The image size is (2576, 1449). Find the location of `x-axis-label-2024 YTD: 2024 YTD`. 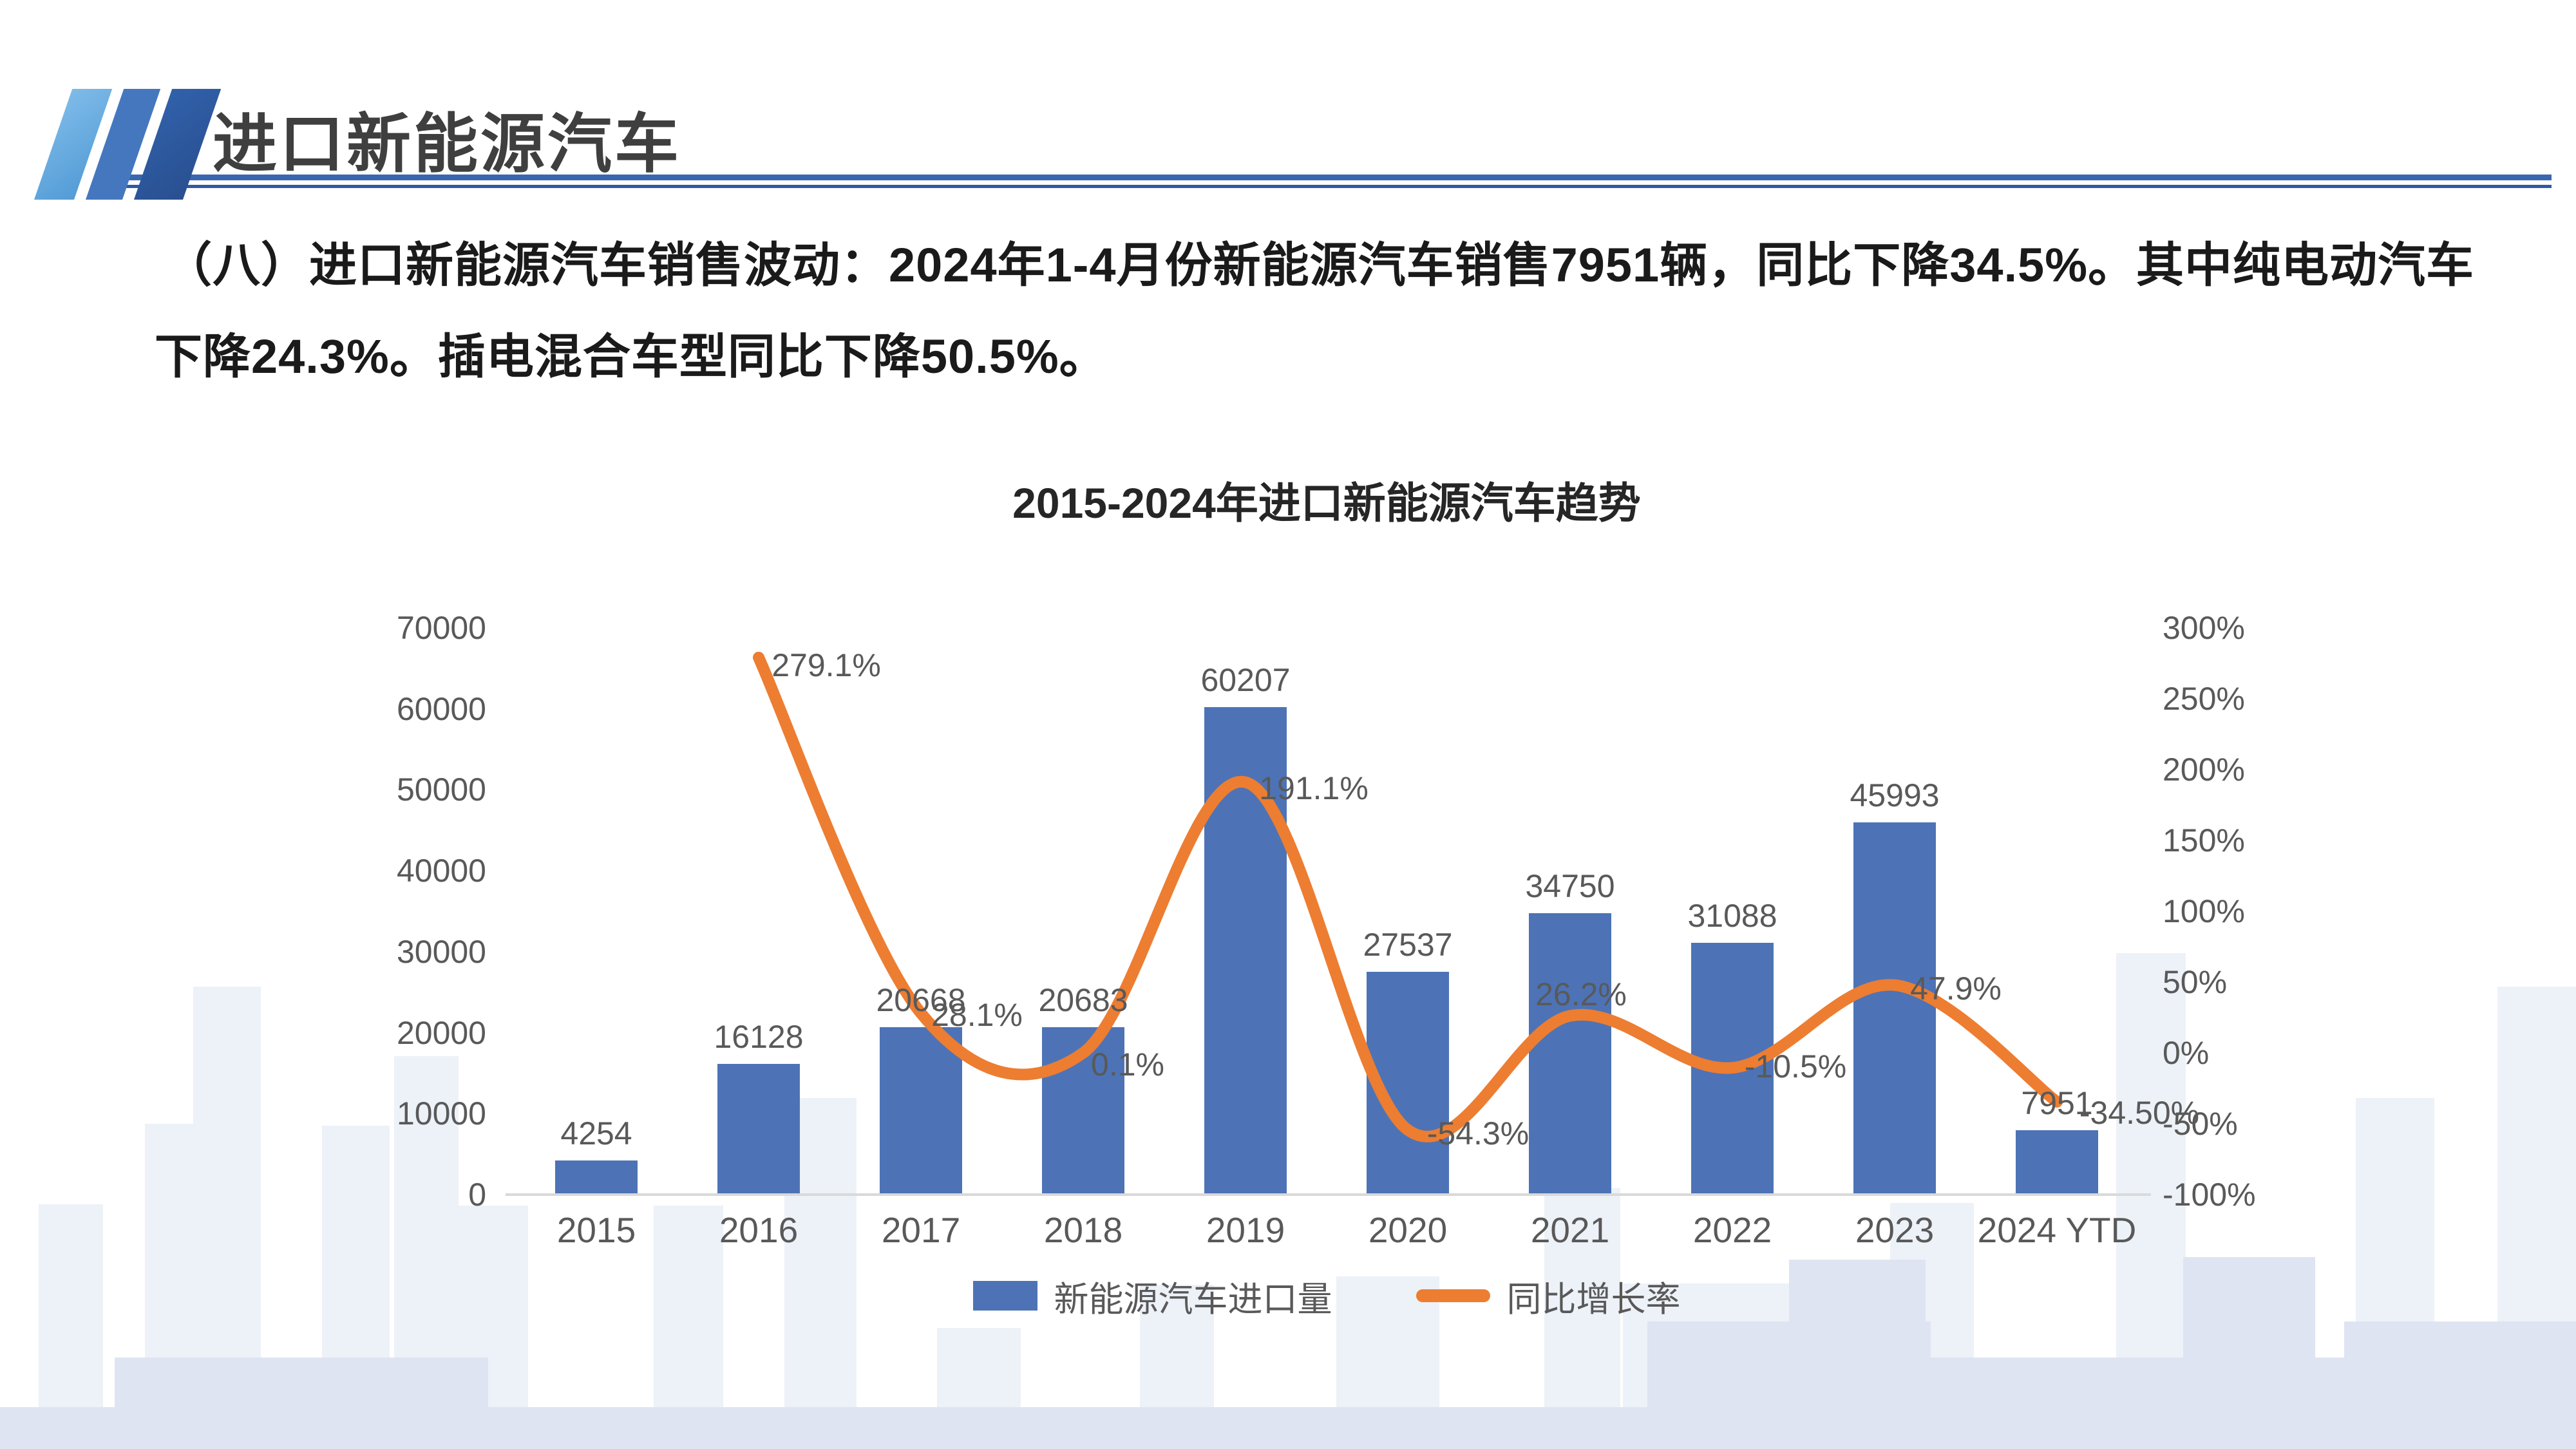

x-axis-label-2024 YTD: 2024 YTD is located at coordinates (2057, 1230).